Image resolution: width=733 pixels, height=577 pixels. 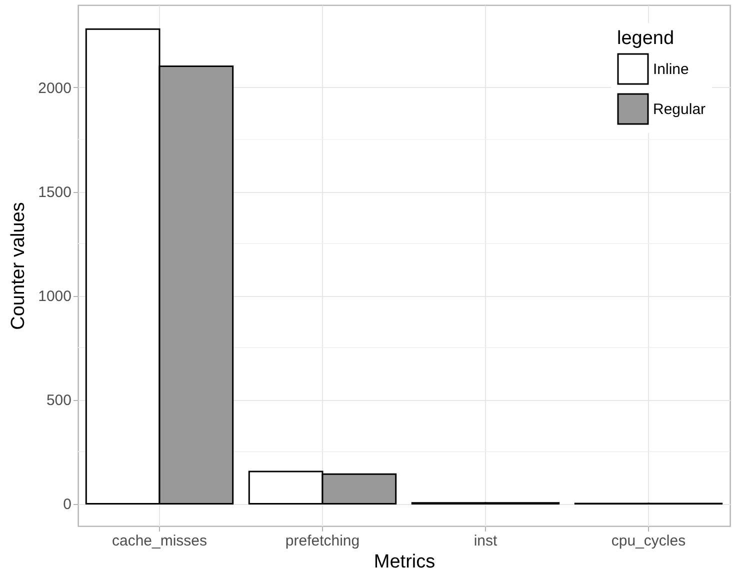 What do you see at coordinates (19, 266) in the screenshot?
I see `y-axis-title: Counter values` at bounding box center [19, 266].